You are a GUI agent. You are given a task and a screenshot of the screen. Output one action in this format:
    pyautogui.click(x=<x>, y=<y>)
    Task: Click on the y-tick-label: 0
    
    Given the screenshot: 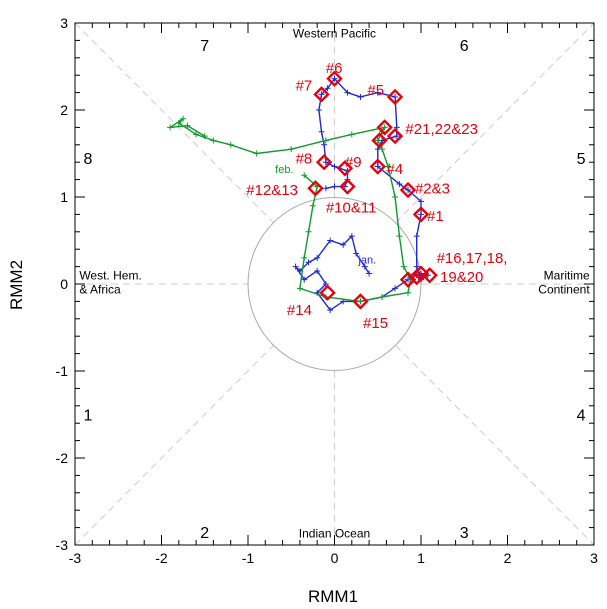 What is the action you would take?
    pyautogui.click(x=64, y=284)
    